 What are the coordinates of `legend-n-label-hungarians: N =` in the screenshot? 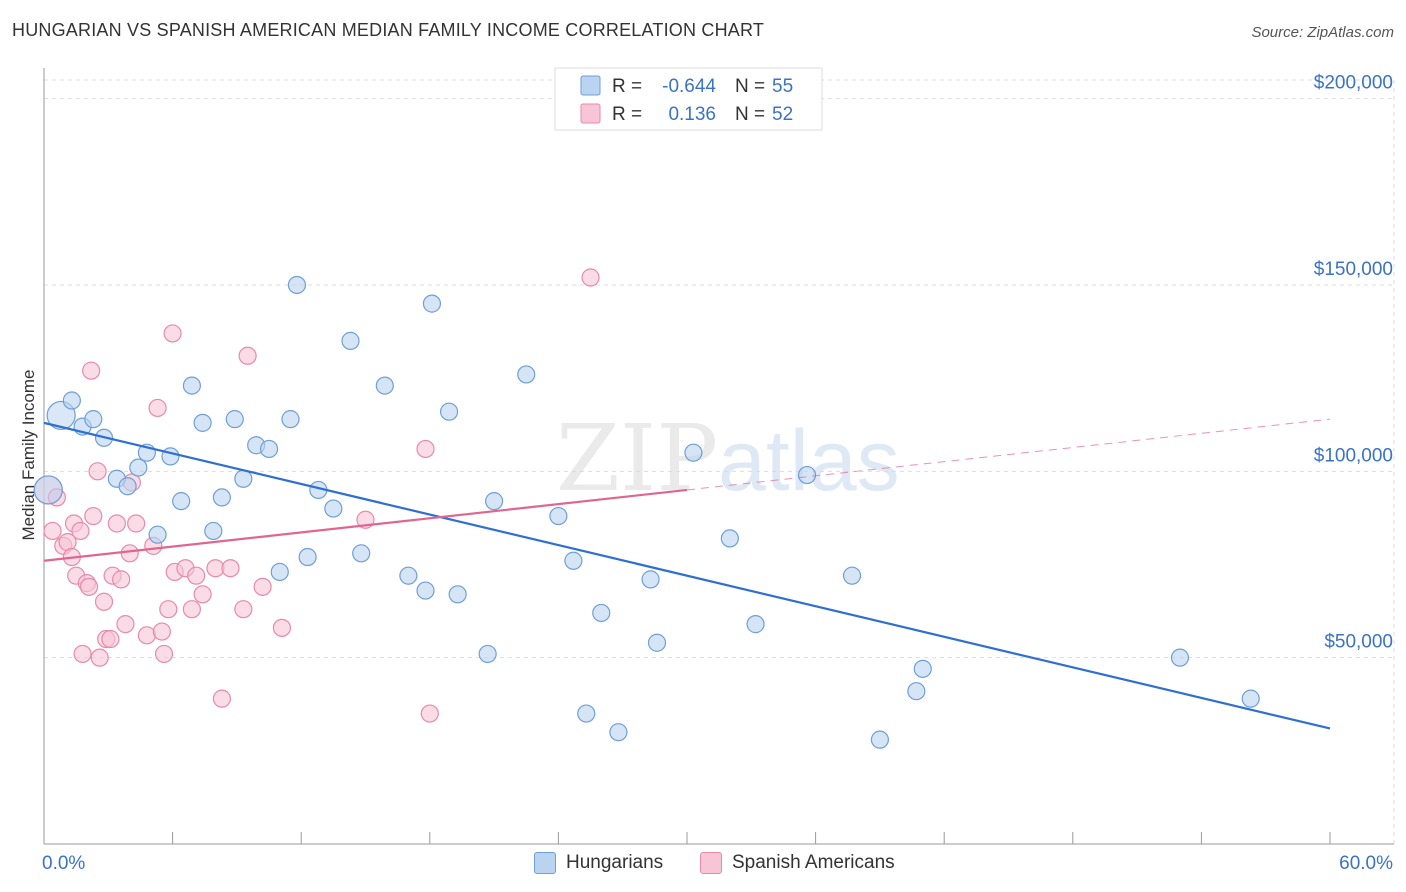 It's located at (750, 86).